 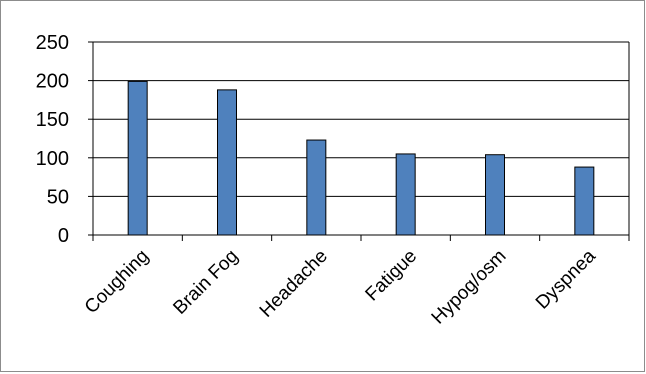 I want to click on y-tick-labels: 0 50 100 150 200 250, so click(x=52, y=139).